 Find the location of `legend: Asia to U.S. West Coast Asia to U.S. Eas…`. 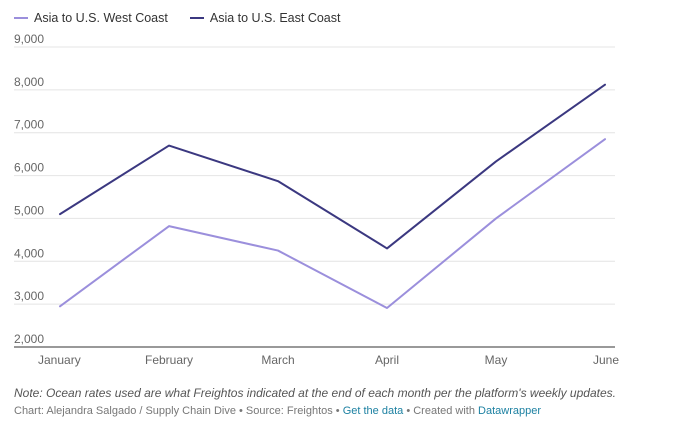

legend: Asia to U.S. West Coast Asia to U.S. Eas… is located at coordinates (177, 18).